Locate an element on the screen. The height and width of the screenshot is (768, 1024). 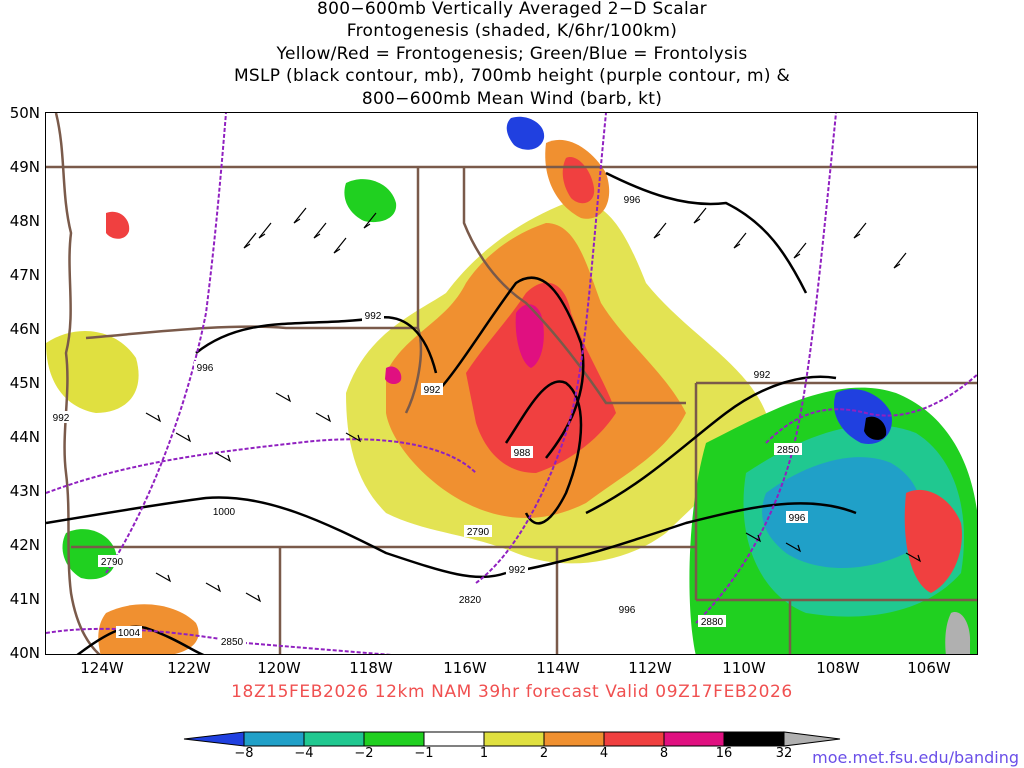
mslp-label: 988 is located at coordinates (522, 453).